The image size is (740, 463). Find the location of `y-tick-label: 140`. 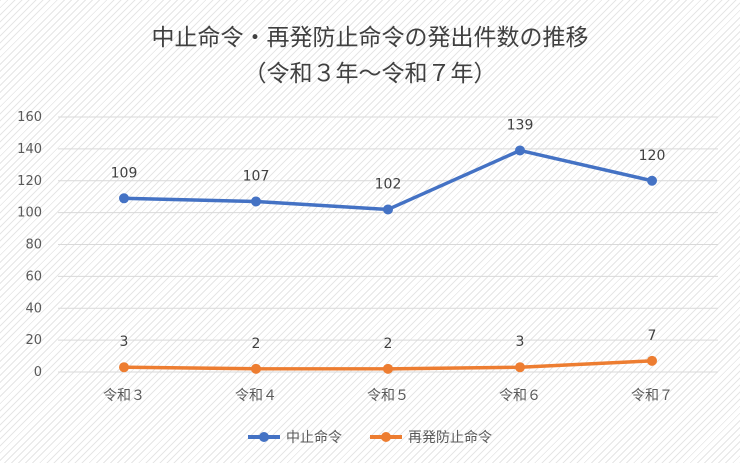

y-tick-label: 140 is located at coordinates (29, 149).